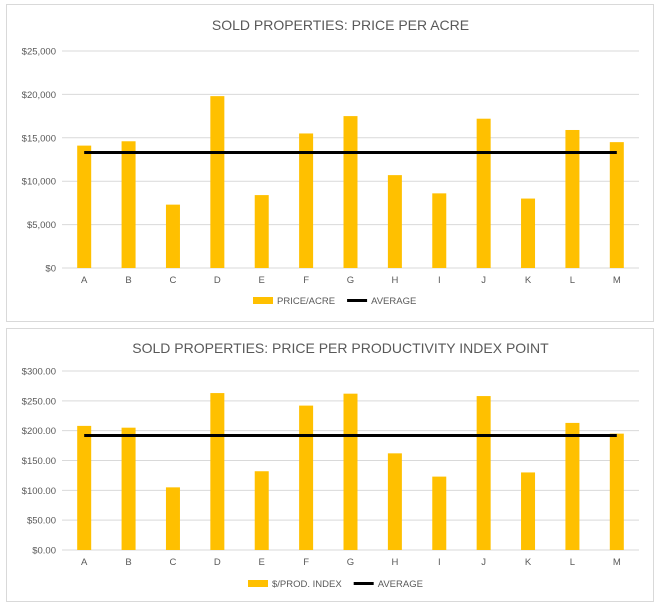 Image resolution: width=657 pixels, height=606 pixels. I want to click on y-tick-label: $150.00, so click(39, 461).